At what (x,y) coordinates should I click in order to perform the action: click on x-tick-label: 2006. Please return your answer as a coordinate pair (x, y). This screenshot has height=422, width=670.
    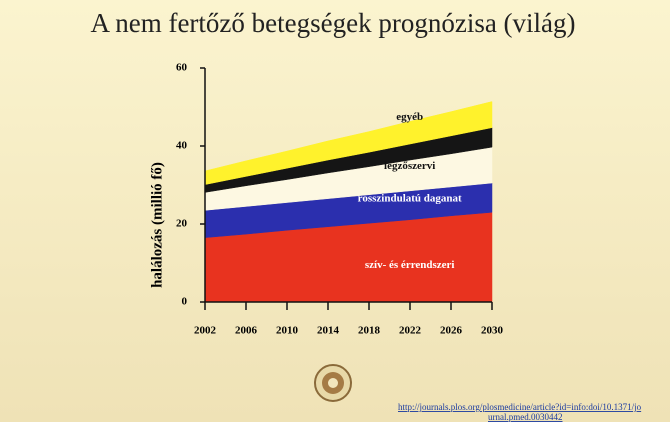
    Looking at the image, I should click on (246, 331).